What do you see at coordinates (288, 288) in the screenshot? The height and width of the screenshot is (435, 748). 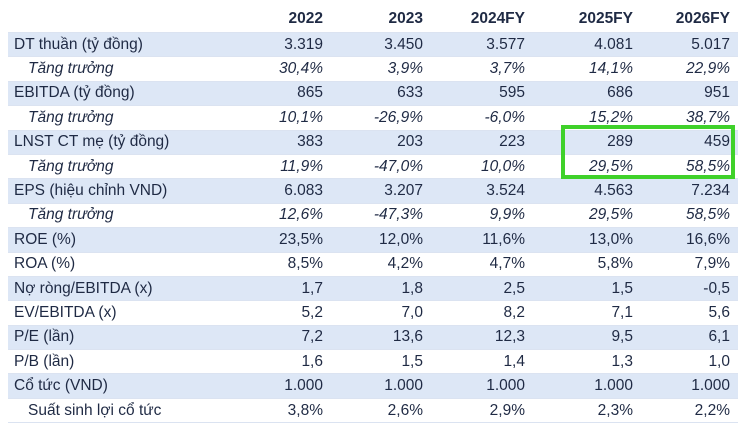 I see `table-cell: 1,7` at bounding box center [288, 288].